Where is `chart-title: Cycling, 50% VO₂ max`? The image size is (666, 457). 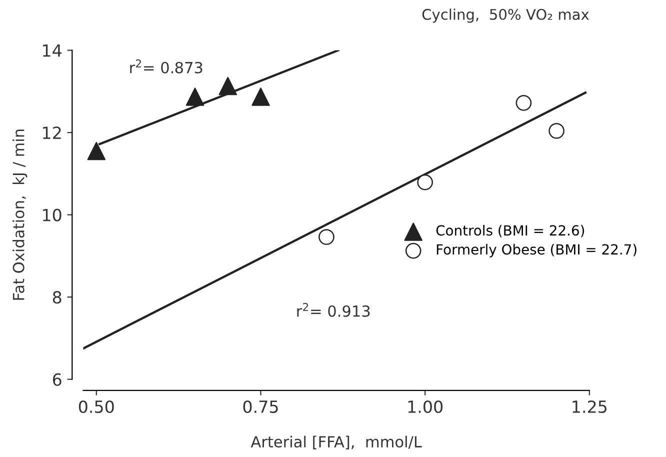 chart-title: Cycling, 50% VO₂ max is located at coordinates (505, 15).